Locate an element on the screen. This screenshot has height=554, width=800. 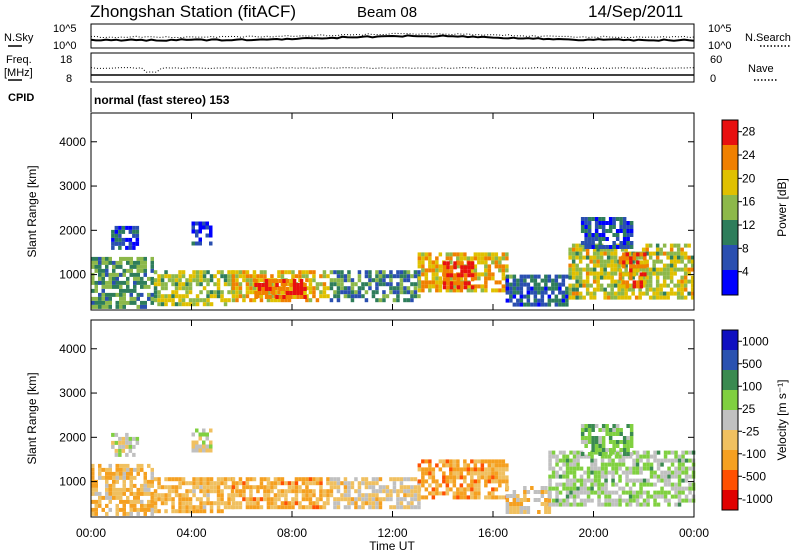
velocity-colorbar-label: Velocity [m s⁻¹] is located at coordinates (782, 419).